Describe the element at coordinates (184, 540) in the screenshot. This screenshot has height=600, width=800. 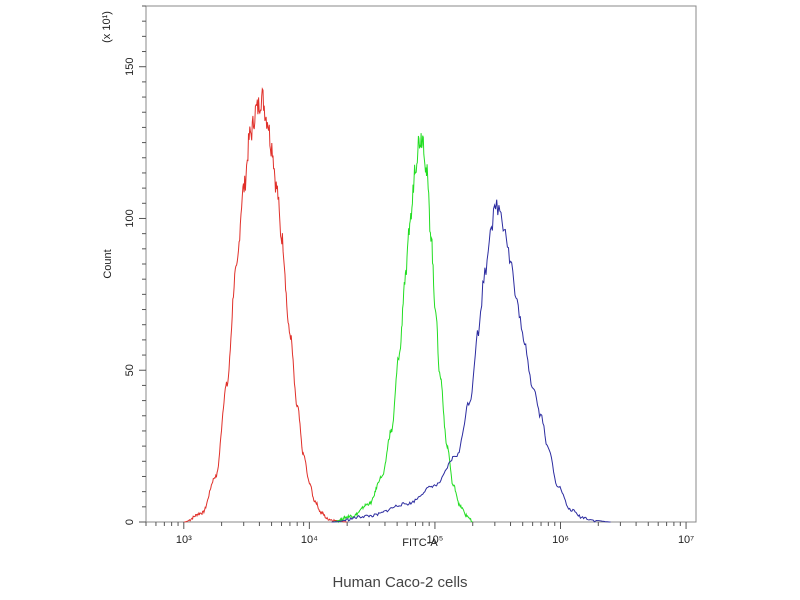
I see `x-tick-label: 10³` at that location.